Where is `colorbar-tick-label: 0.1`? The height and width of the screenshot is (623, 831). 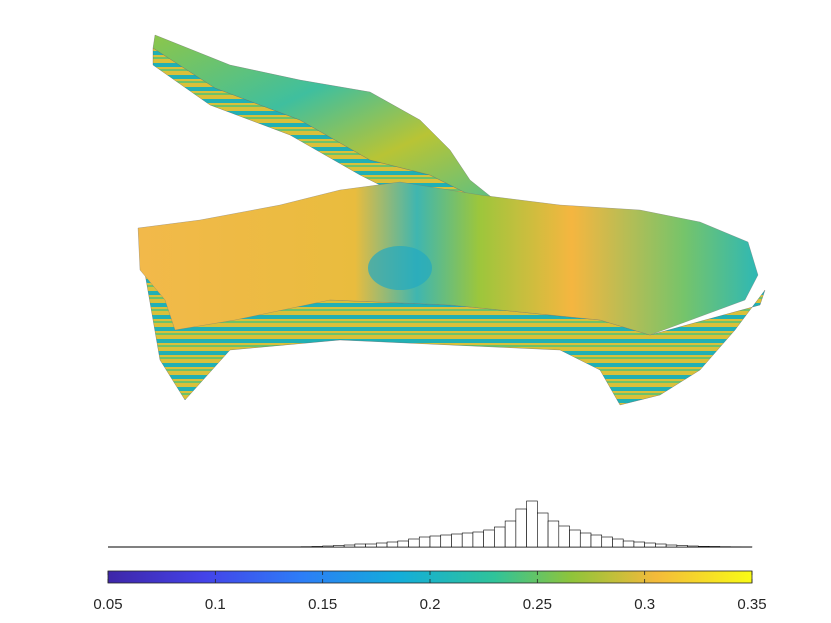
colorbar-tick-label: 0.1 is located at coordinates (215, 604).